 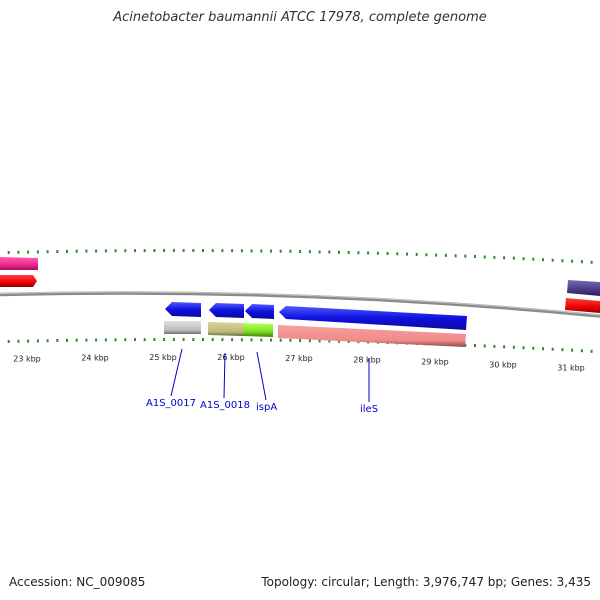 I want to click on accession-label: Accession: NC_009085, so click(x=77, y=582).